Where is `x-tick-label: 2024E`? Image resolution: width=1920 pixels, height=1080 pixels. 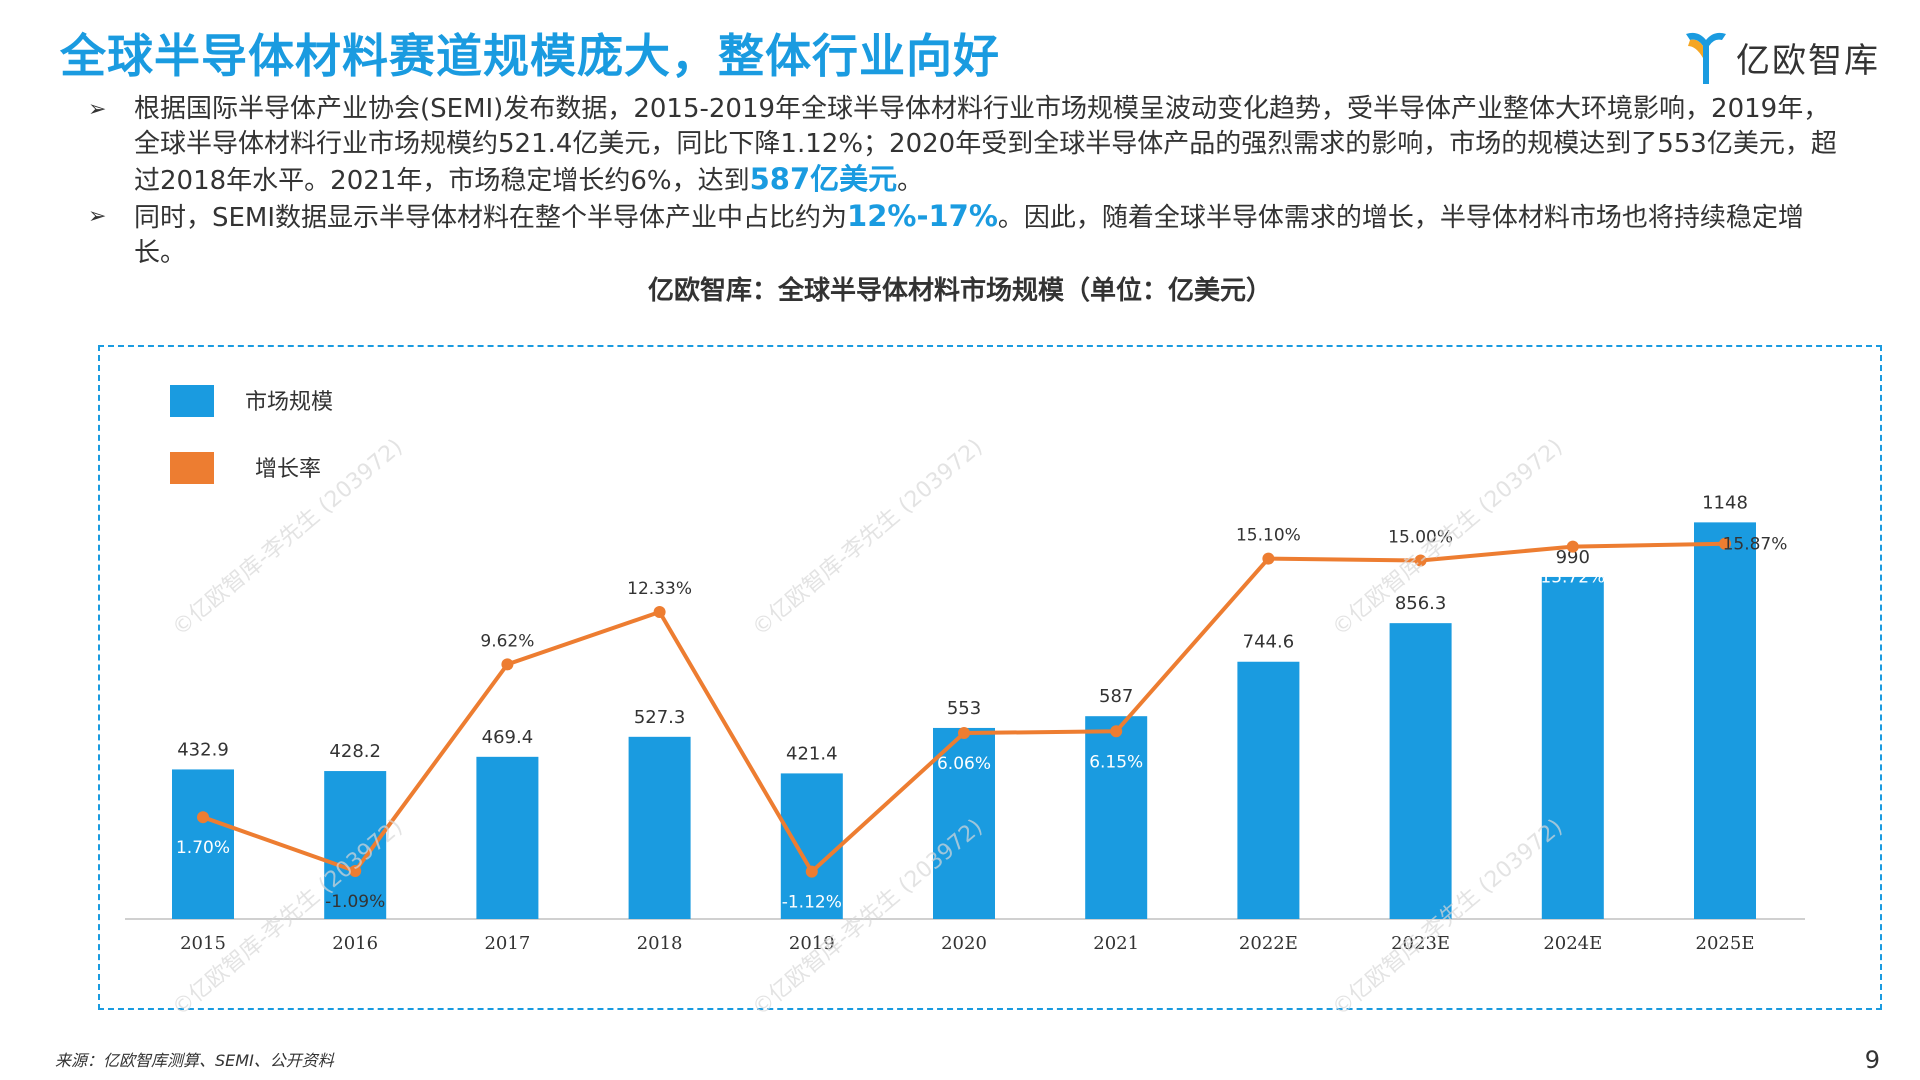 x-tick-label: 2024E is located at coordinates (1572, 943).